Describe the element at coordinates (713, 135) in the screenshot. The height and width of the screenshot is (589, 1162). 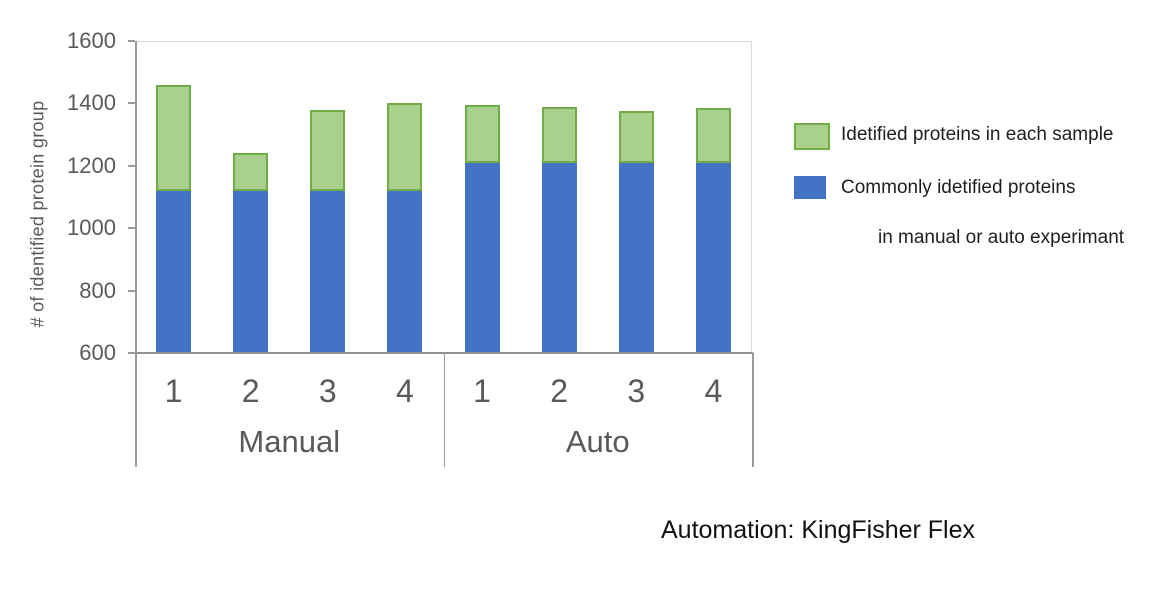
I see `bar-auto-4-identified` at that location.